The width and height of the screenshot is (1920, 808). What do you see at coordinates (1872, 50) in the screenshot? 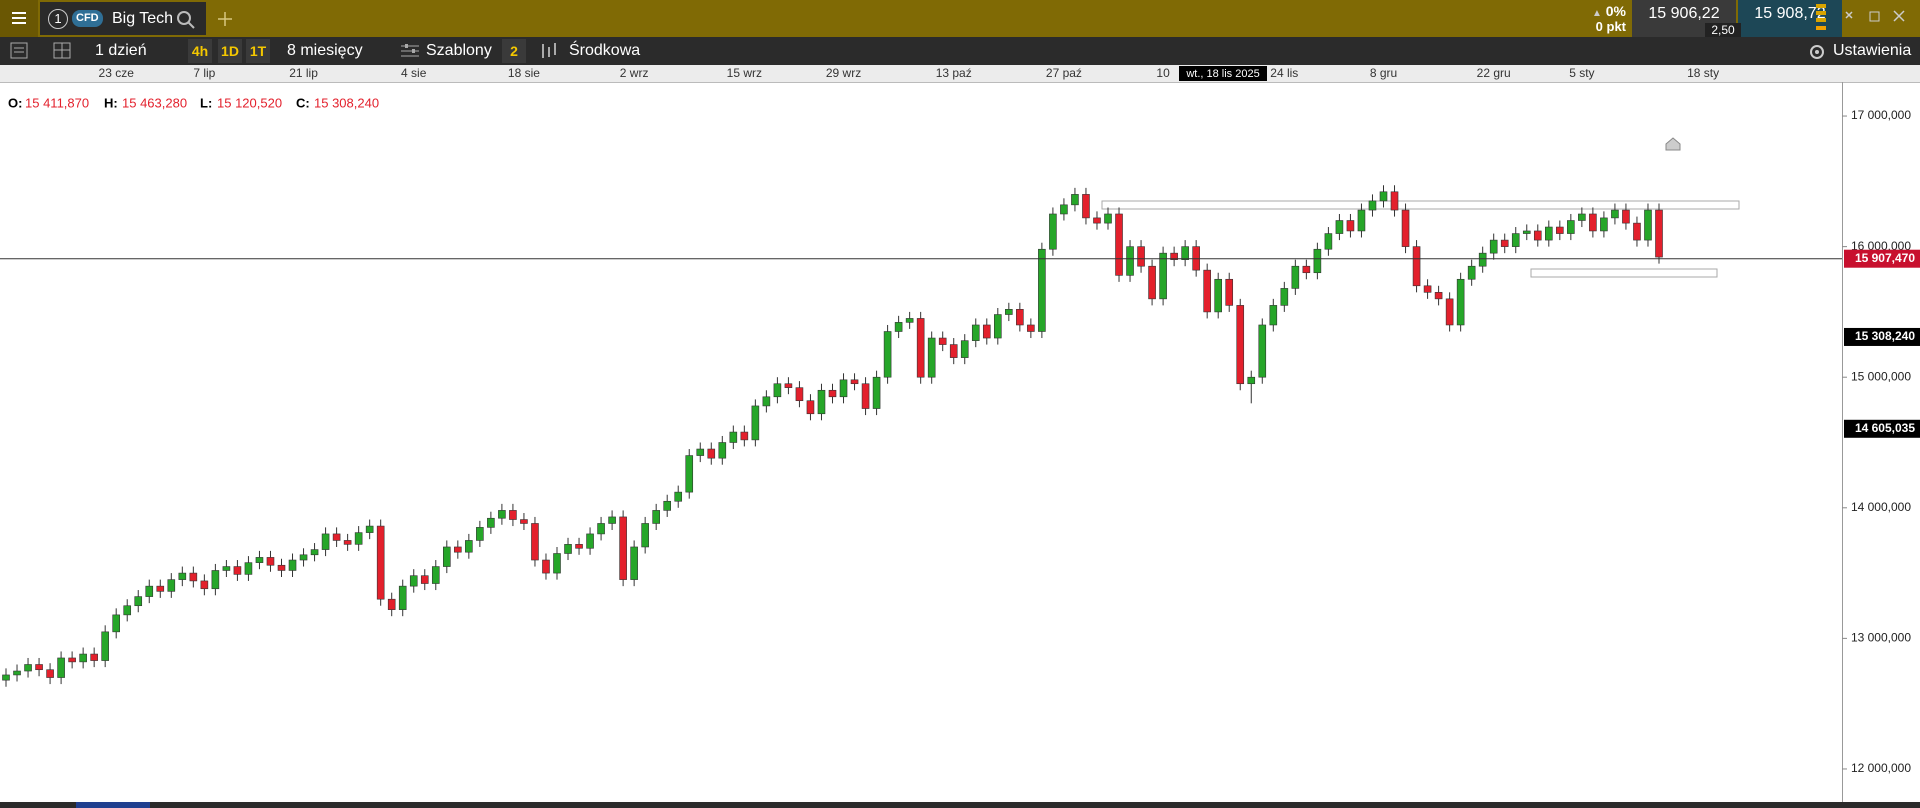
I see `settings: Ustawienia` at bounding box center [1872, 50].